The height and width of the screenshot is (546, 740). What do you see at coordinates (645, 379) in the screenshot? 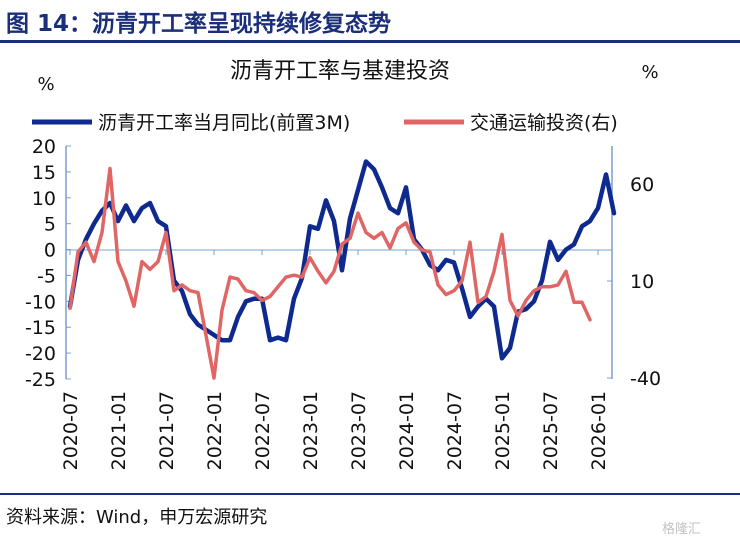
I see `right-tick-label: -40` at bounding box center [645, 379].